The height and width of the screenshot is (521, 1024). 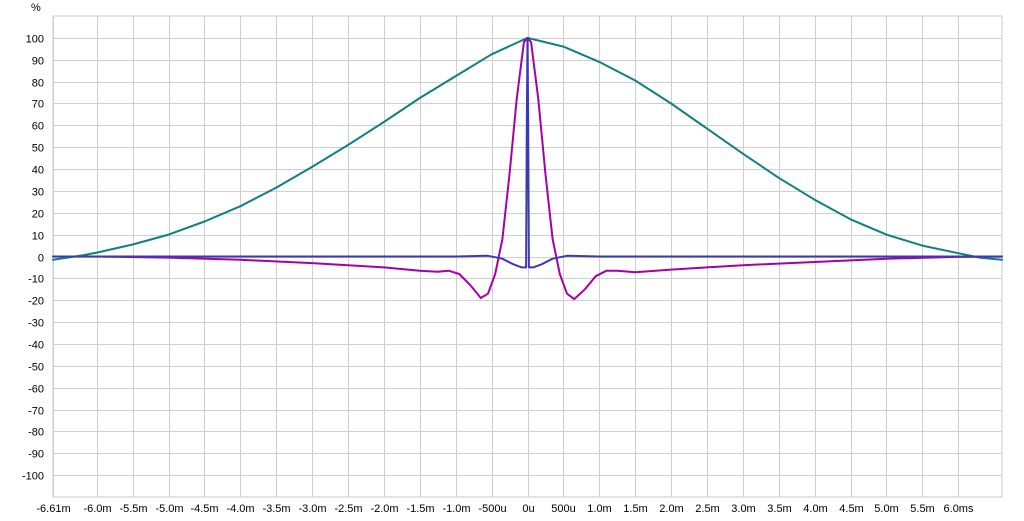 I want to click on y-tick-label: -70, so click(x=36, y=412).